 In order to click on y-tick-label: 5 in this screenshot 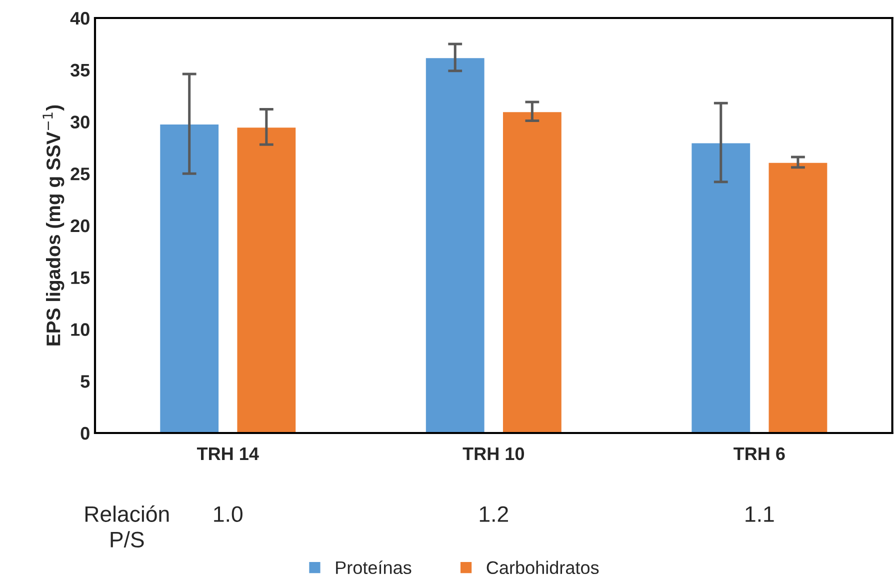, I will do `click(85, 381)`.